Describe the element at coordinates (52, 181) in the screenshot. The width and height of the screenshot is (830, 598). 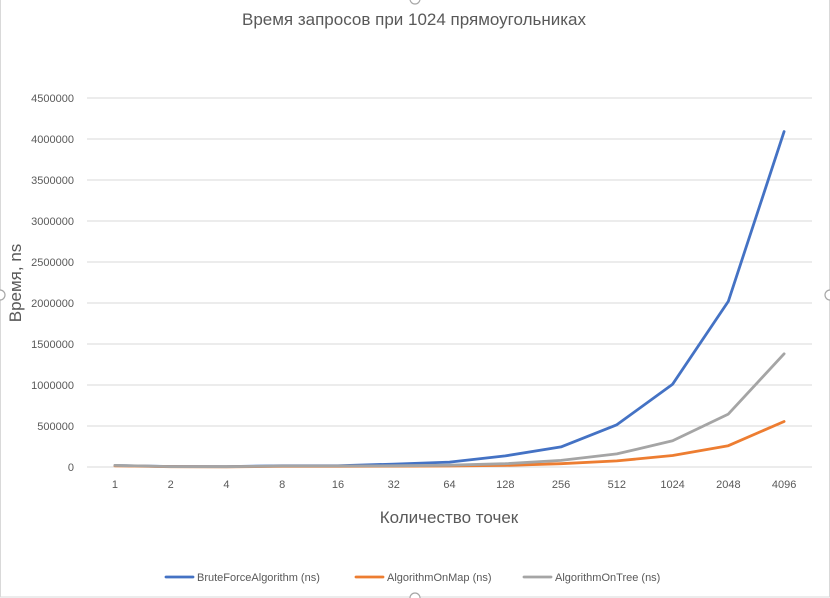
I see `y-tick-label: 3500000` at that location.